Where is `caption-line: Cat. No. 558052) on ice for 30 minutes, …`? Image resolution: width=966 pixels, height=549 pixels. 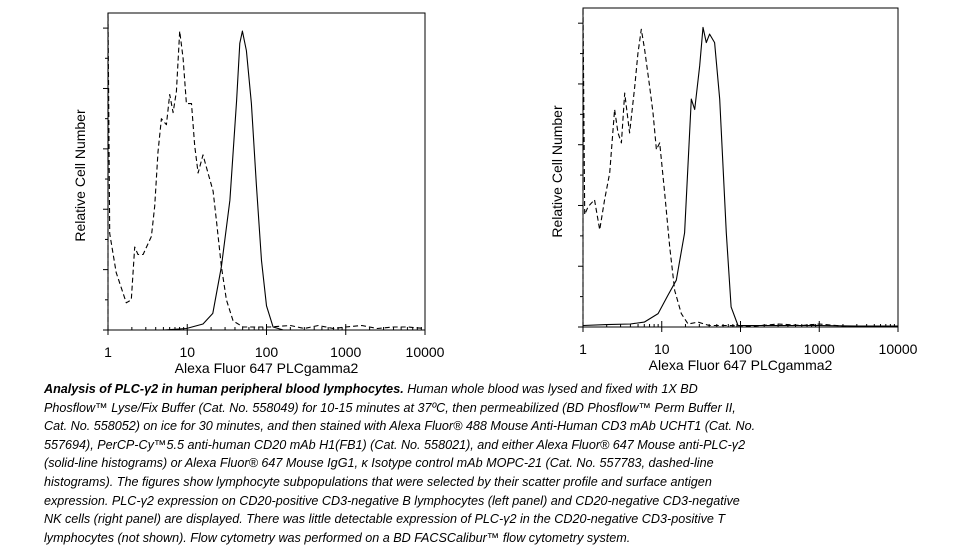
caption-line: Cat. No. 558052) on ice for 30 minutes, … is located at coordinates (400, 426).